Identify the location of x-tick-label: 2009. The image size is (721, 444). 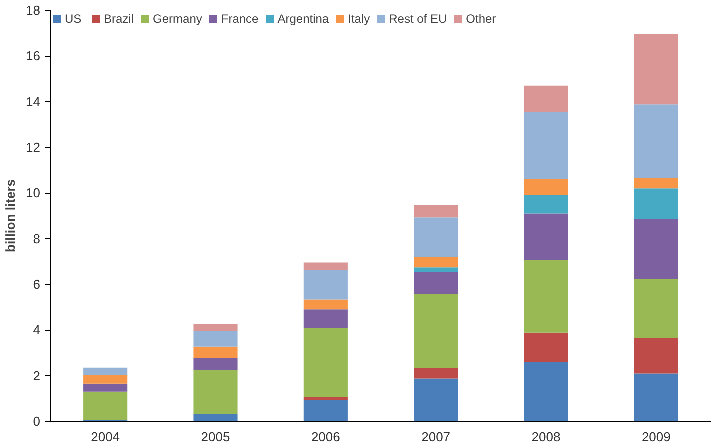
(656, 437).